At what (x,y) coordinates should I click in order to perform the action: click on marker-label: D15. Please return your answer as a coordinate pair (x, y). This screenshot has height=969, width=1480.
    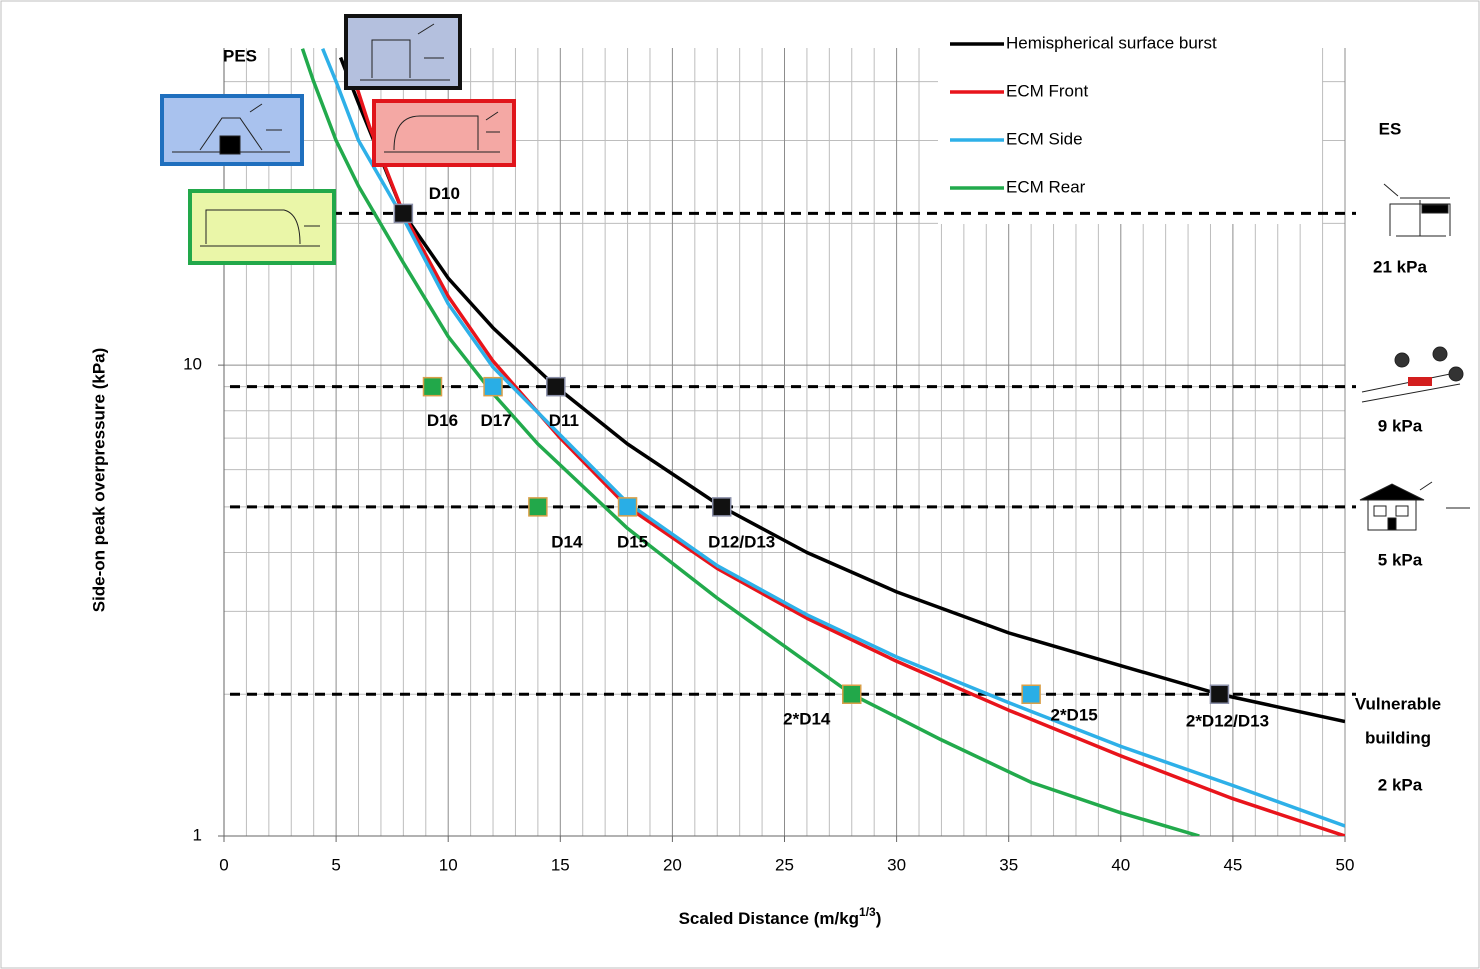
    Looking at the image, I should click on (632, 541).